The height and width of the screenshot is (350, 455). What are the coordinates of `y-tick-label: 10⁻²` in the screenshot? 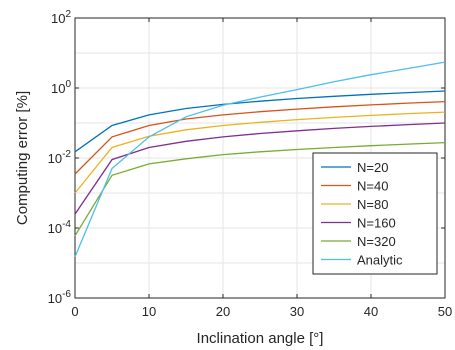 It's located at (60, 157).